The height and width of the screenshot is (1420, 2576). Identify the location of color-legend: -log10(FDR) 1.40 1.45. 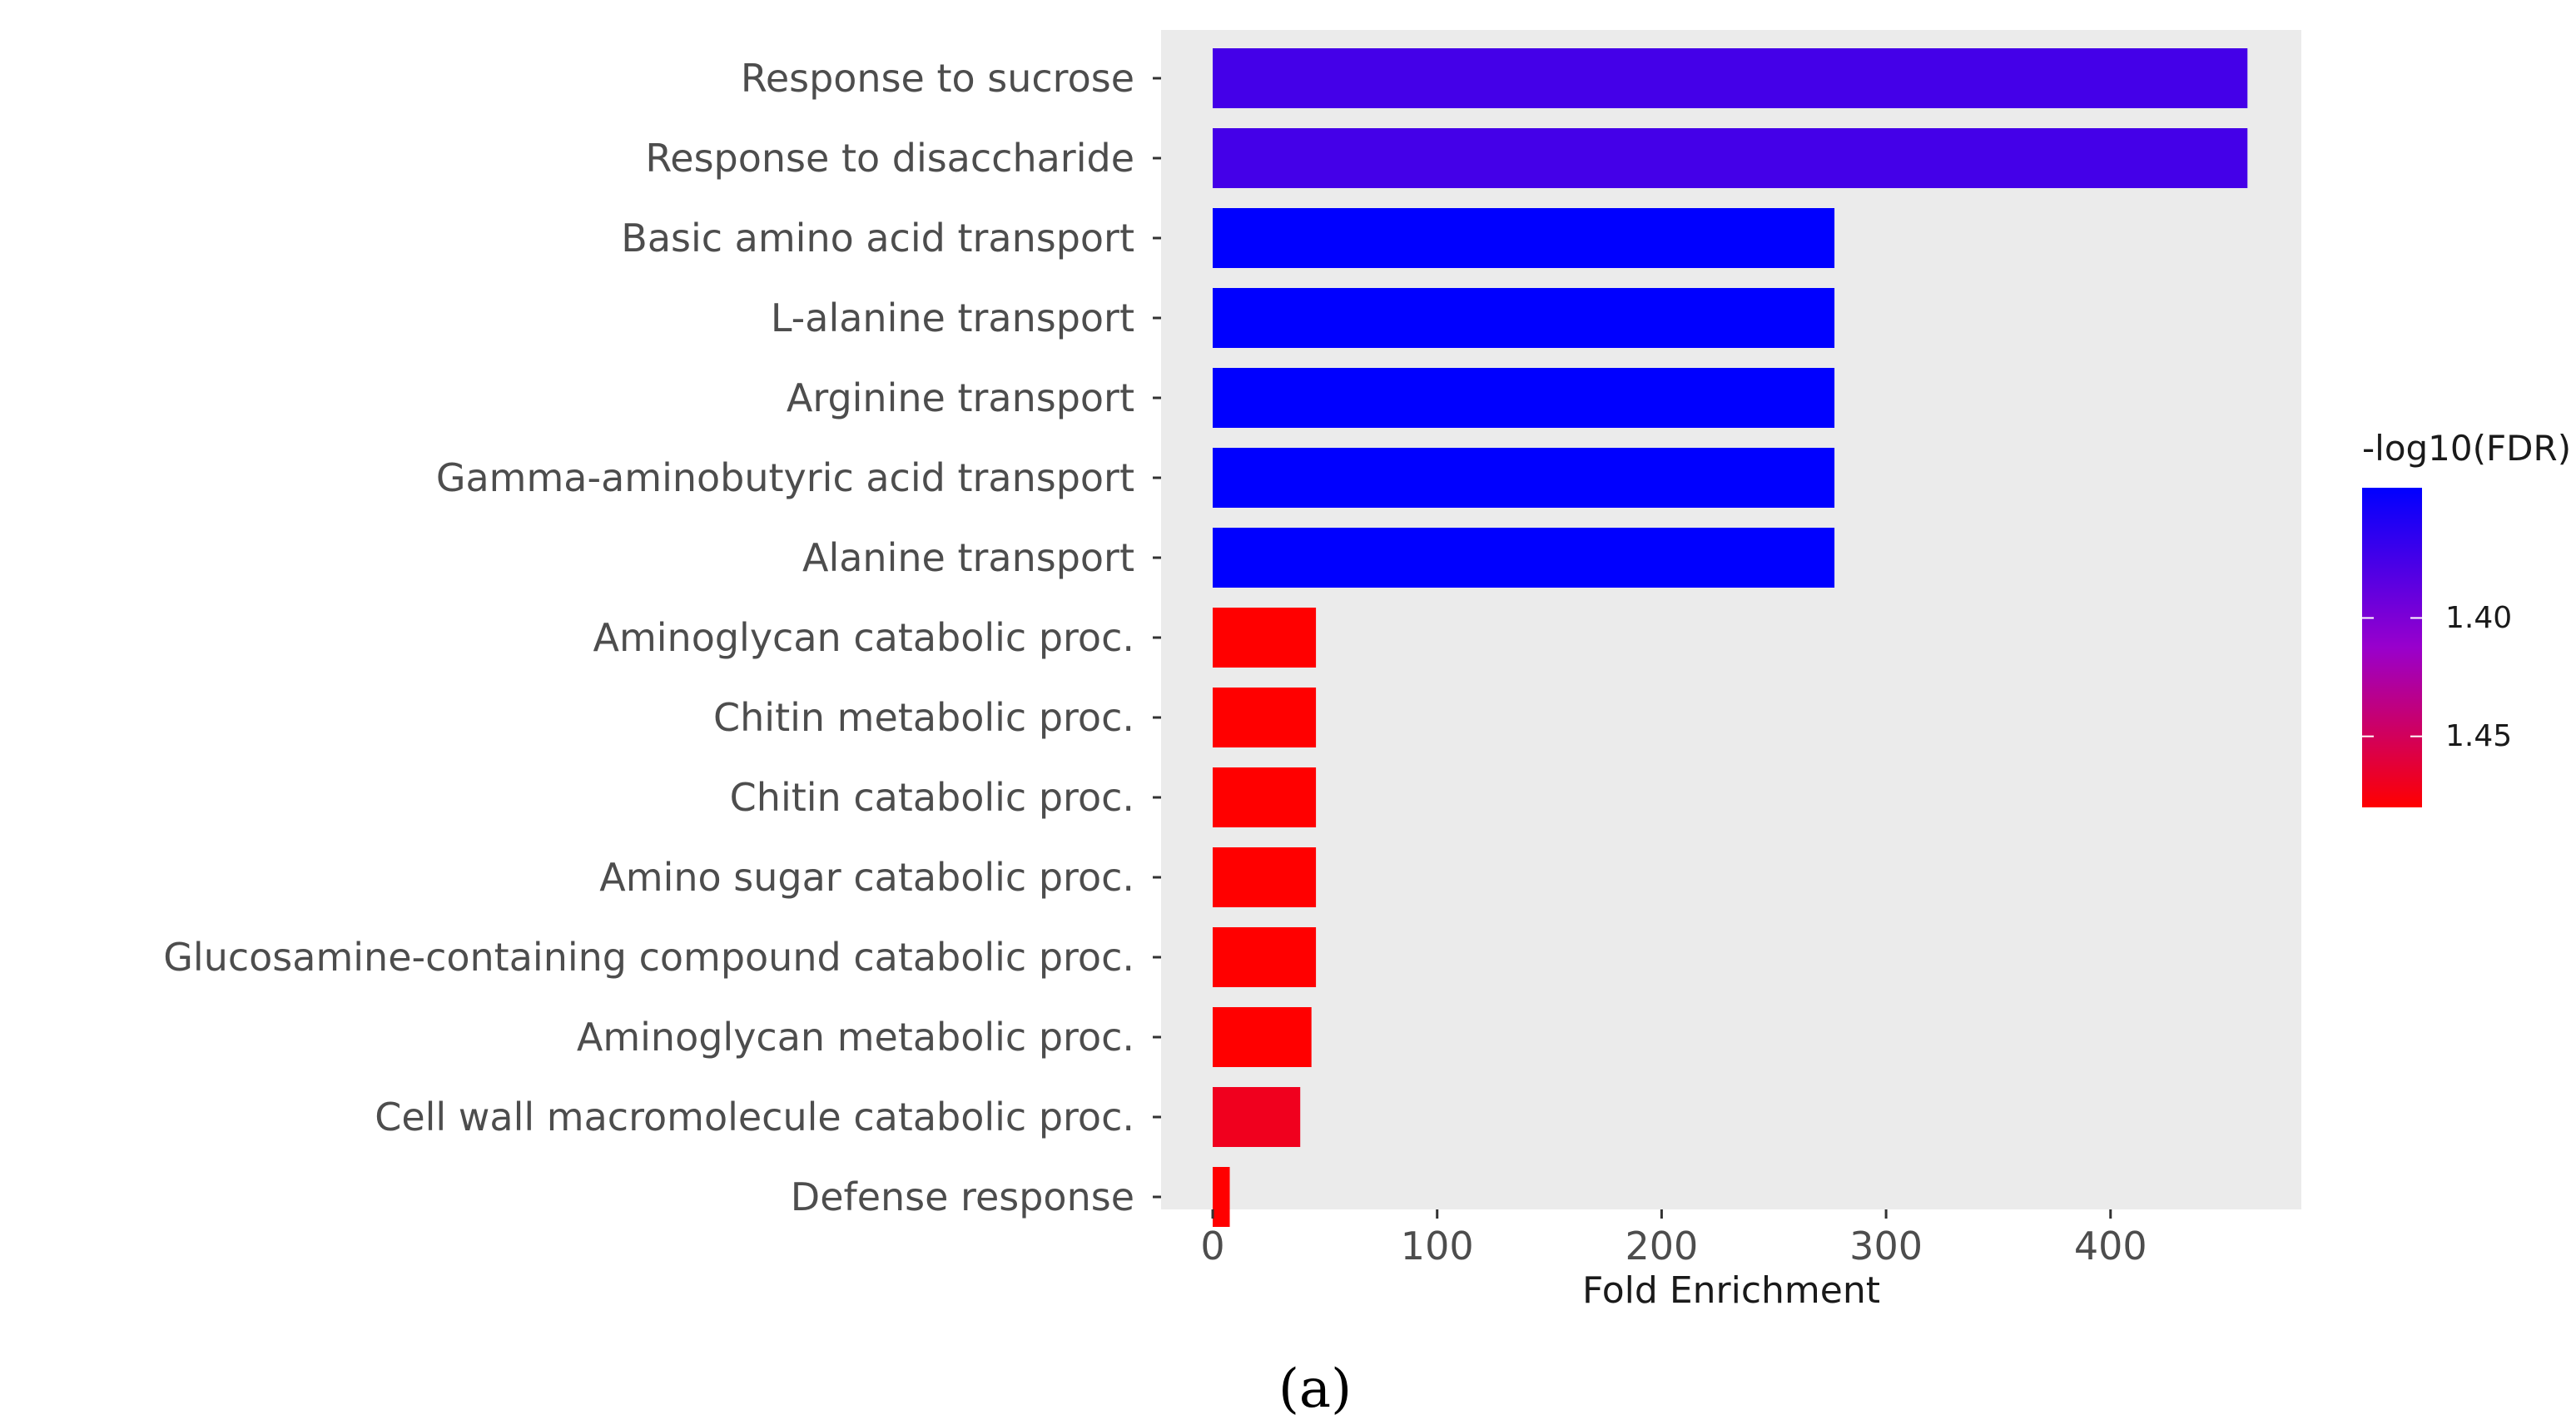
(2466, 617).